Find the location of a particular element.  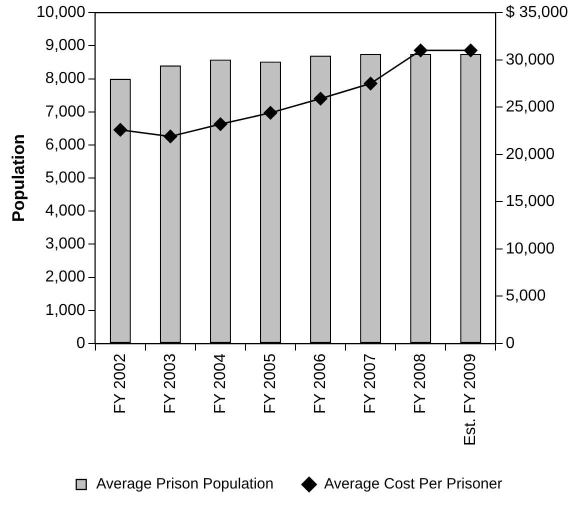

legend-label: Average Cost Per Prisoner is located at coordinates (413, 484).